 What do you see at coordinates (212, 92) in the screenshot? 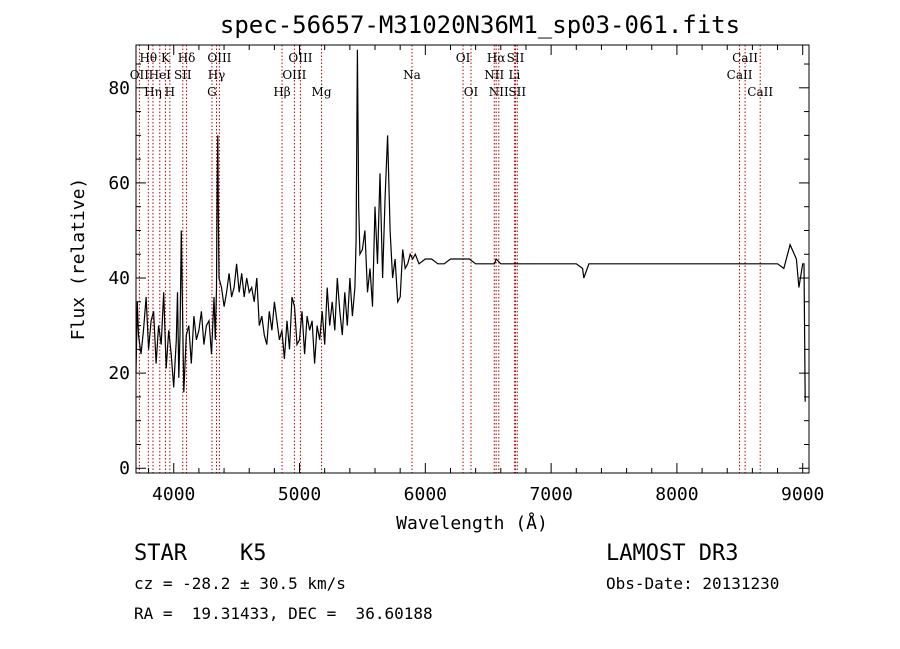
I see `spectral-line-label: G` at bounding box center [212, 92].